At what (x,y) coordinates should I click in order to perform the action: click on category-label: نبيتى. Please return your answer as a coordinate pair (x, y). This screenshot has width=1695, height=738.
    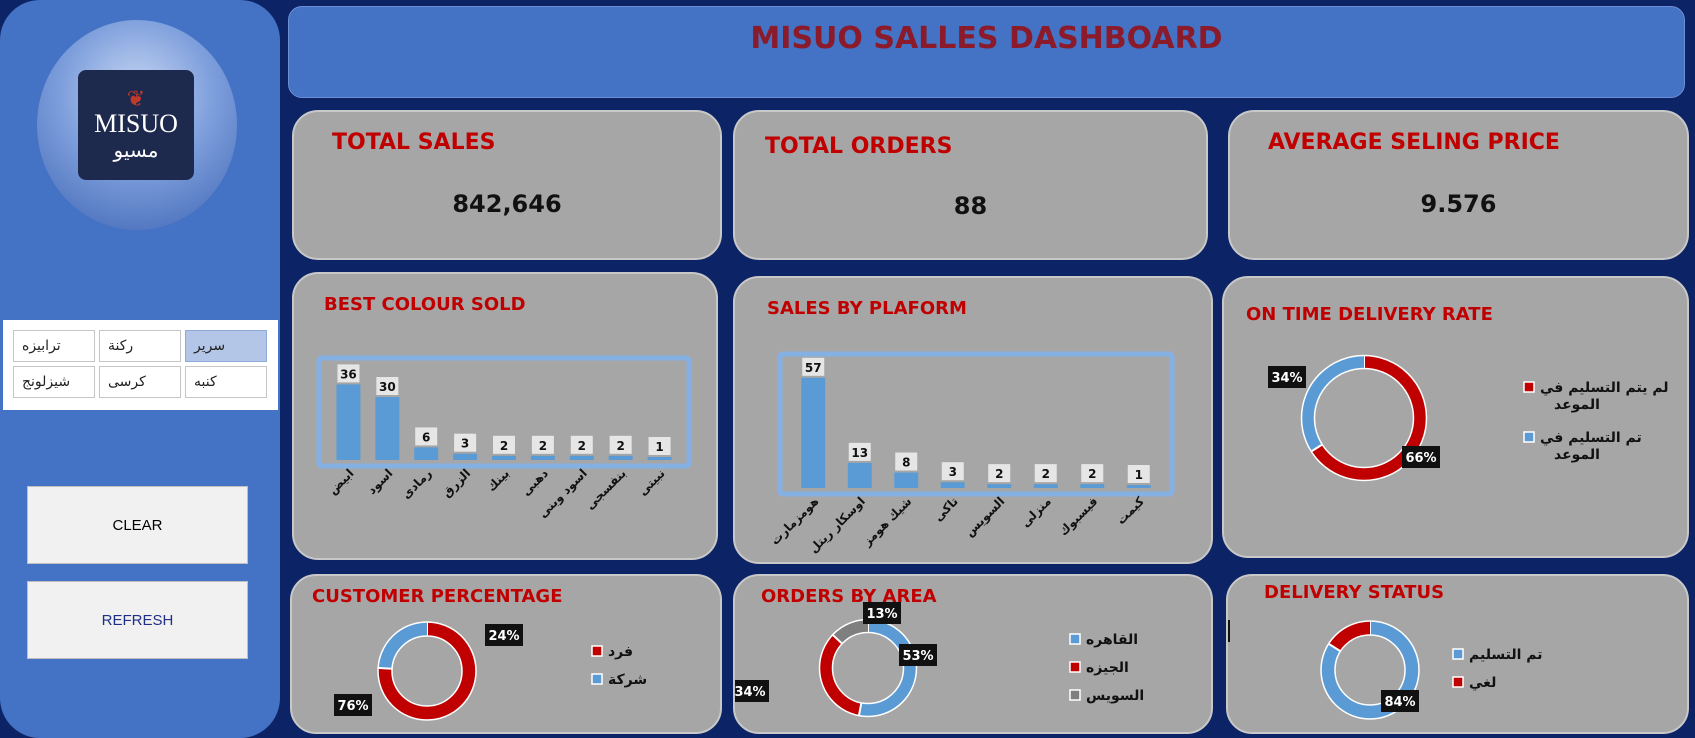
    Looking at the image, I should click on (652, 482).